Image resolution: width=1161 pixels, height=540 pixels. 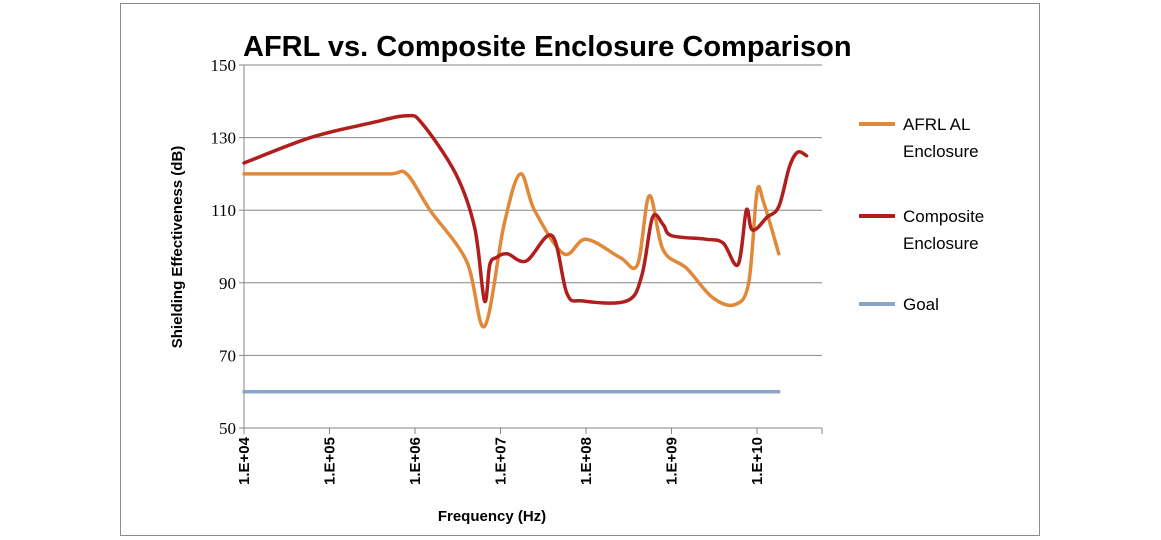 What do you see at coordinates (223, 210) in the screenshot?
I see `y-tick-label: 110` at bounding box center [223, 210].